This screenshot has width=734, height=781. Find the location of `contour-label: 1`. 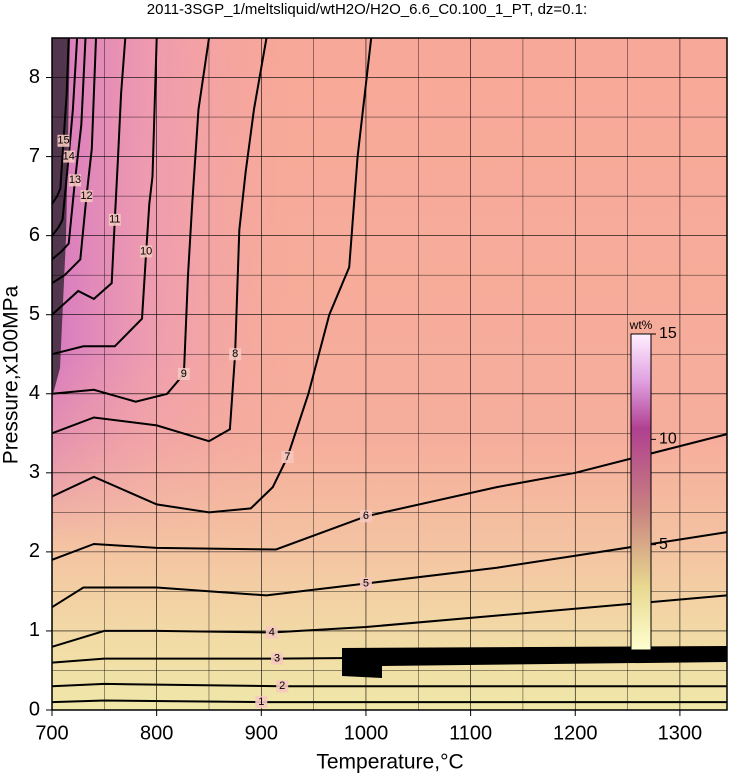

contour-label: 1 is located at coordinates (261, 702).